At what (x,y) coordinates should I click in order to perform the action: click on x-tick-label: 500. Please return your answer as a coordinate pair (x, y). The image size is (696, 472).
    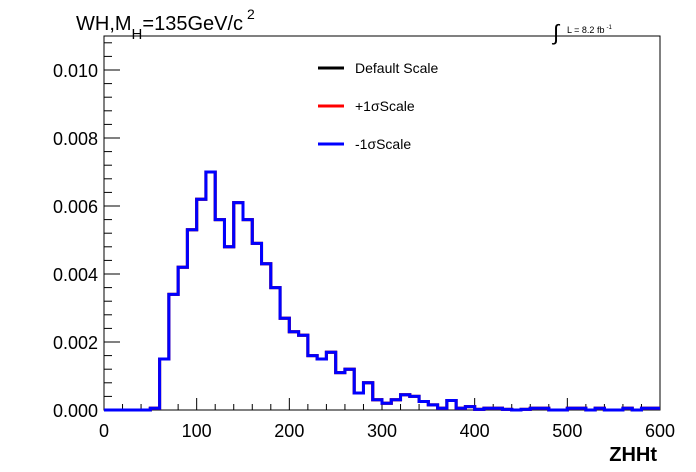
    Looking at the image, I should click on (567, 431).